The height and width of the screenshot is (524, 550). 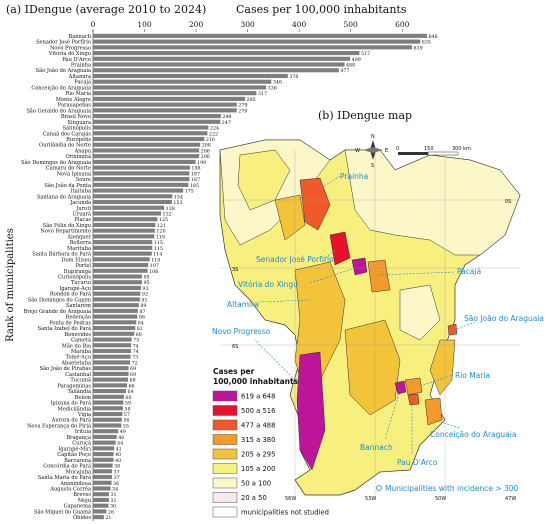 What do you see at coordinates (81, 66) in the screenshot?
I see `category-label: Prainha` at bounding box center [81, 66].